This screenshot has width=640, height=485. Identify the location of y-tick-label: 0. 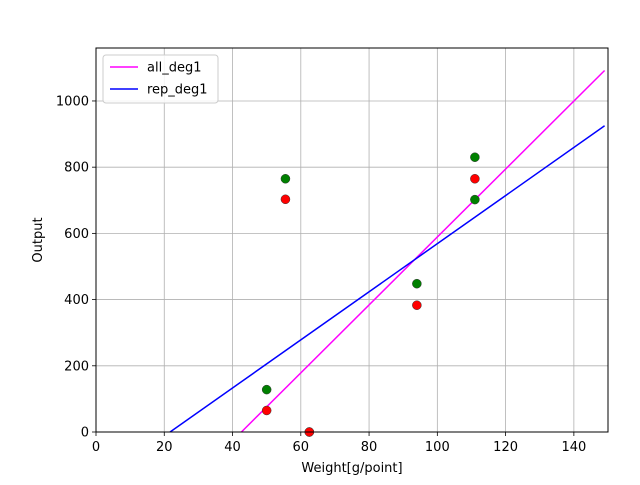
(85, 433).